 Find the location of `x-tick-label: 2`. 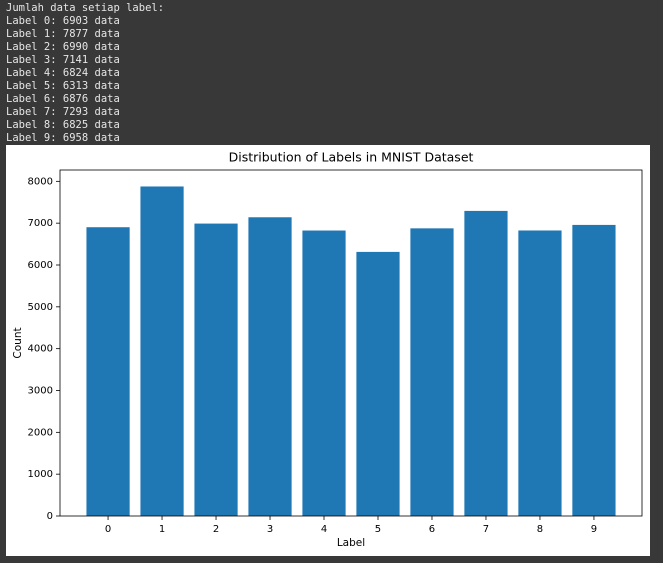

x-tick-label: 2 is located at coordinates (216, 529).